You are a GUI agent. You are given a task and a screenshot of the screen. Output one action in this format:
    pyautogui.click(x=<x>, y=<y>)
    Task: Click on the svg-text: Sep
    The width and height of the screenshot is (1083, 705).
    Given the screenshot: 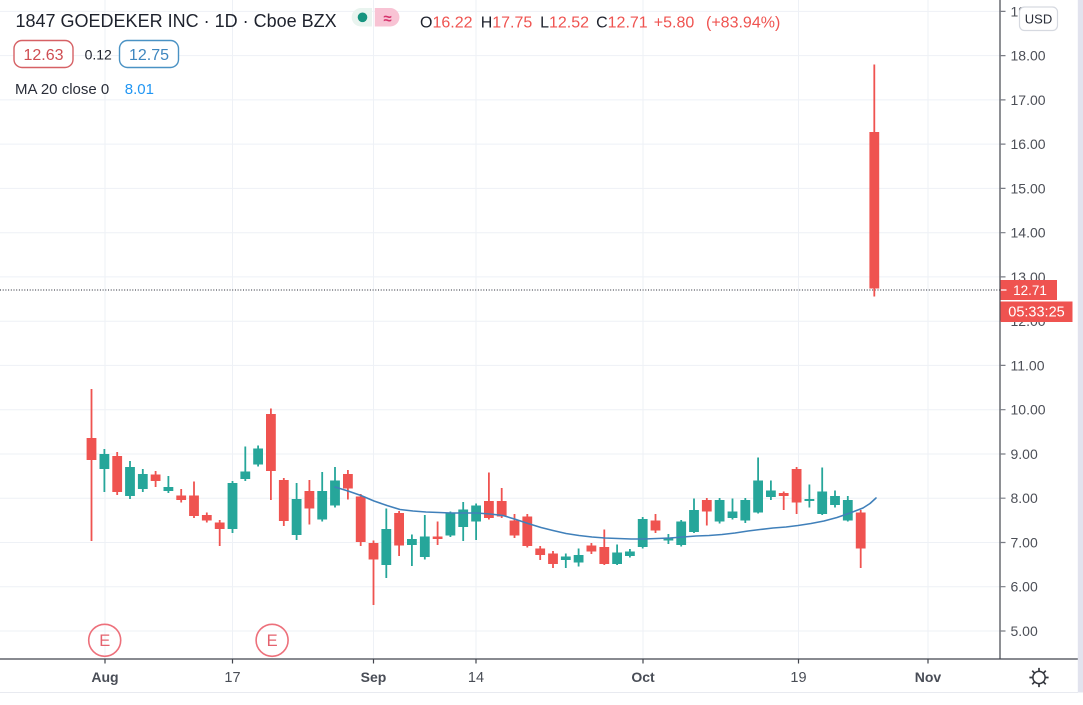 What is the action you would take?
    pyautogui.click(x=374, y=677)
    